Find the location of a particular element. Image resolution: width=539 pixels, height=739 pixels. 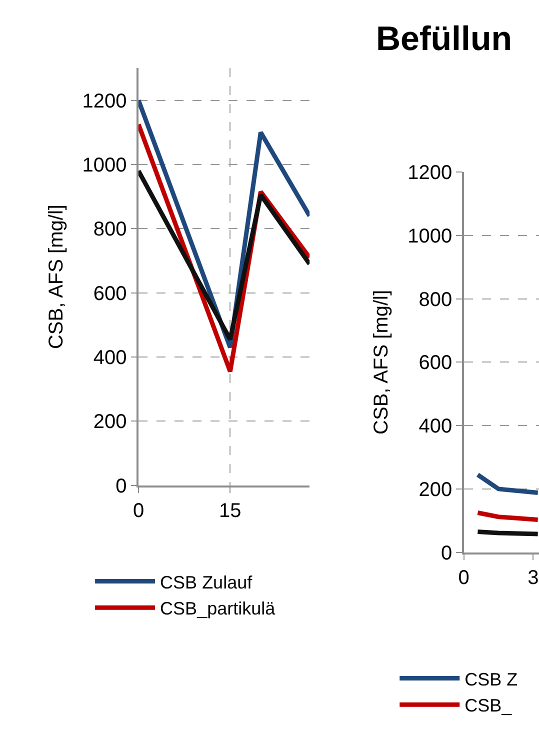

legend-label: CSB_ is located at coordinates (488, 706).